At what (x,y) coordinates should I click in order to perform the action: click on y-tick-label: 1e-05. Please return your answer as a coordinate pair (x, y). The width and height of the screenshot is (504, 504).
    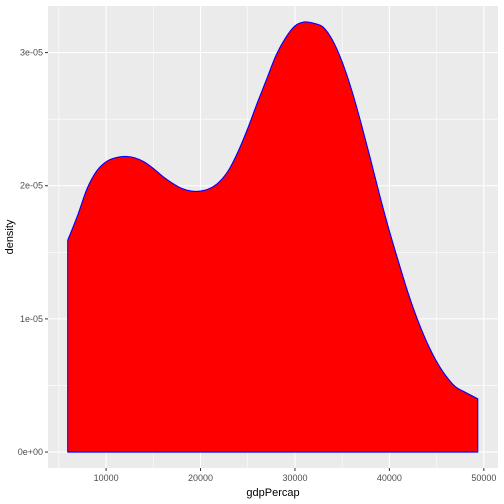
    Looking at the image, I should click on (31, 319).